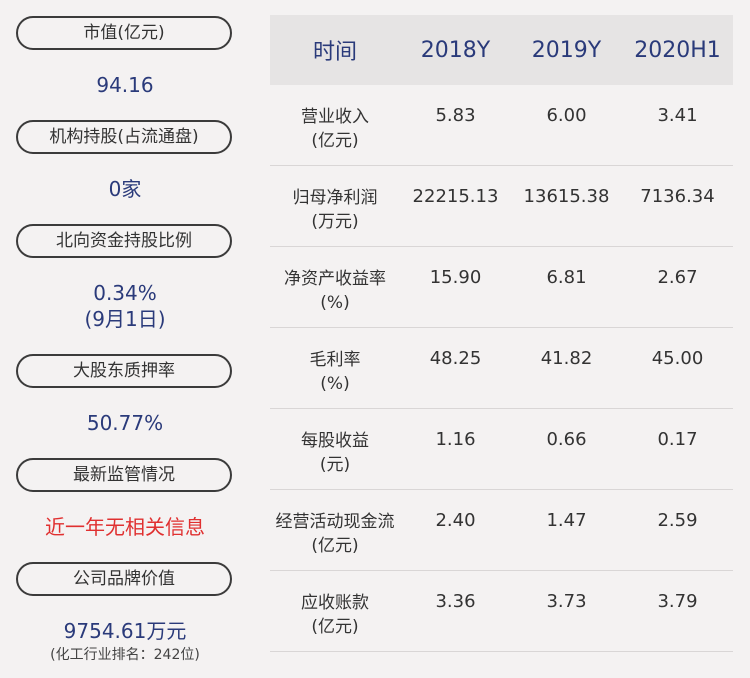  Describe the element at coordinates (501, 530) in the screenshot. I see `table-row: 经营活动现金流 (亿元) 2.40 1.47 2.59` at that location.